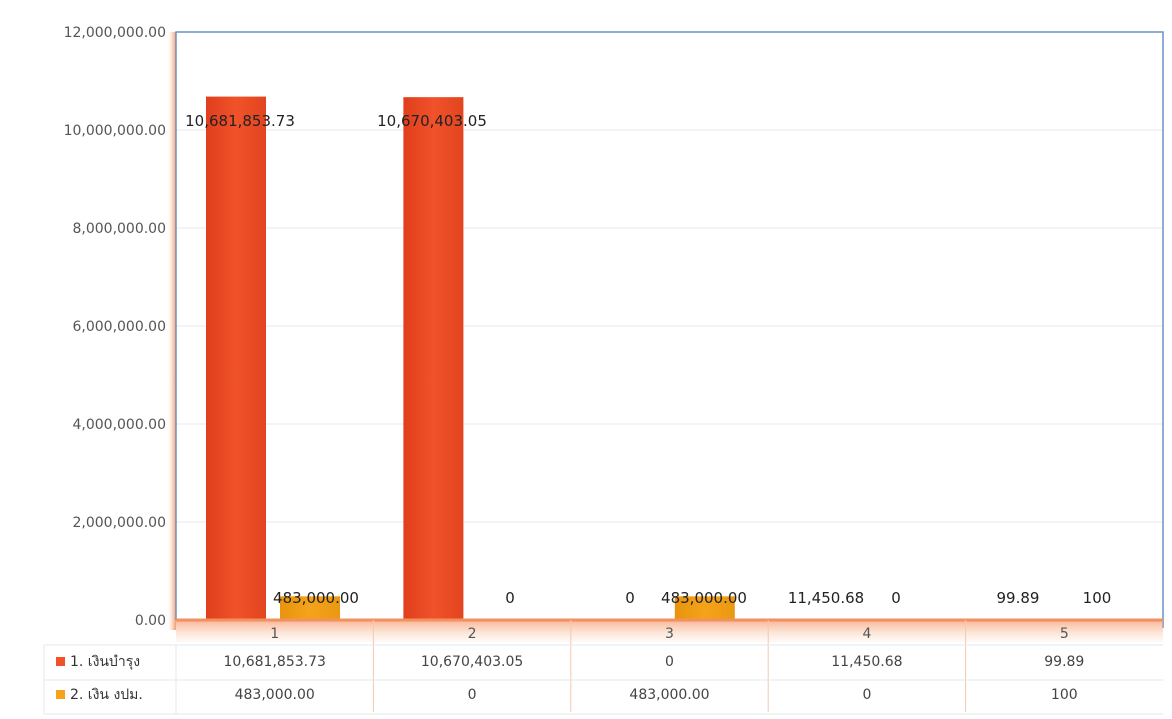 This screenshot has width=1172, height=719. I want to click on x-axis-band, so click(669, 631).